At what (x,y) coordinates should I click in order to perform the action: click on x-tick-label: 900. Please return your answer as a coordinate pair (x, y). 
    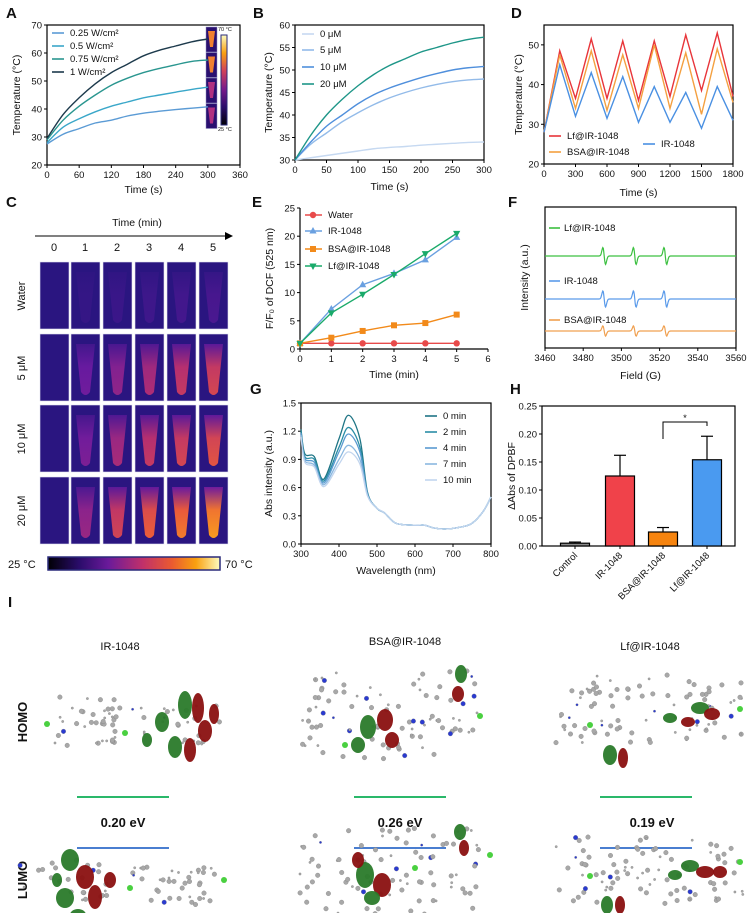
    Looking at the image, I should click on (639, 174).